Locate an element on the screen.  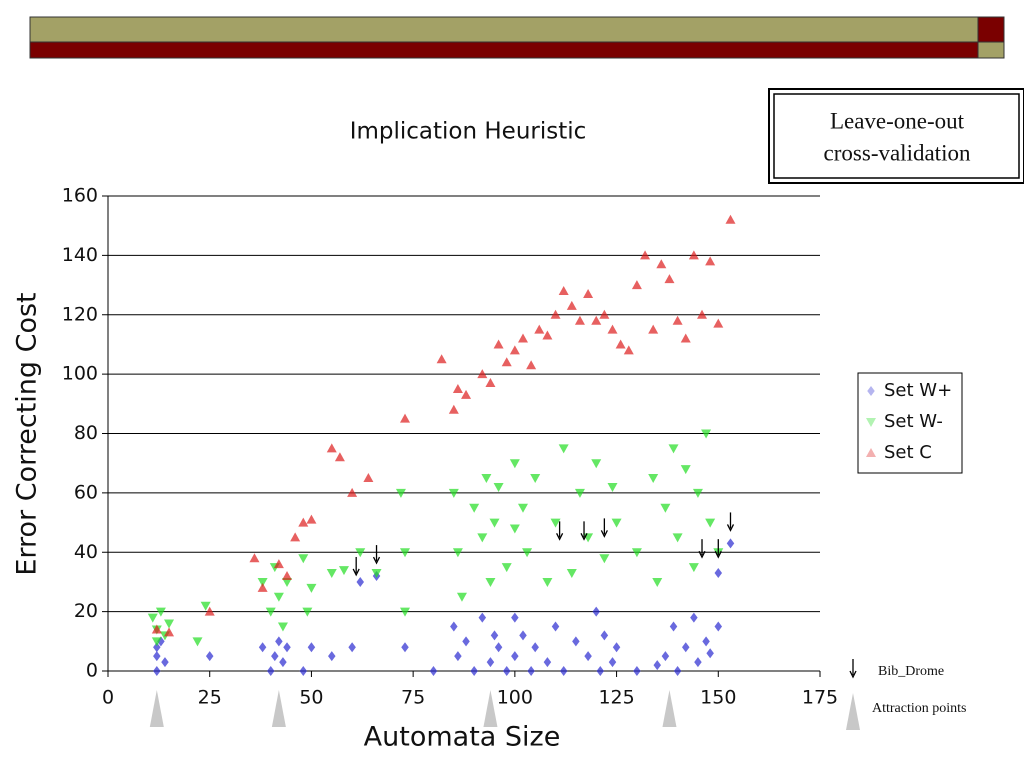
header-bar is located at coordinates (504, 29).